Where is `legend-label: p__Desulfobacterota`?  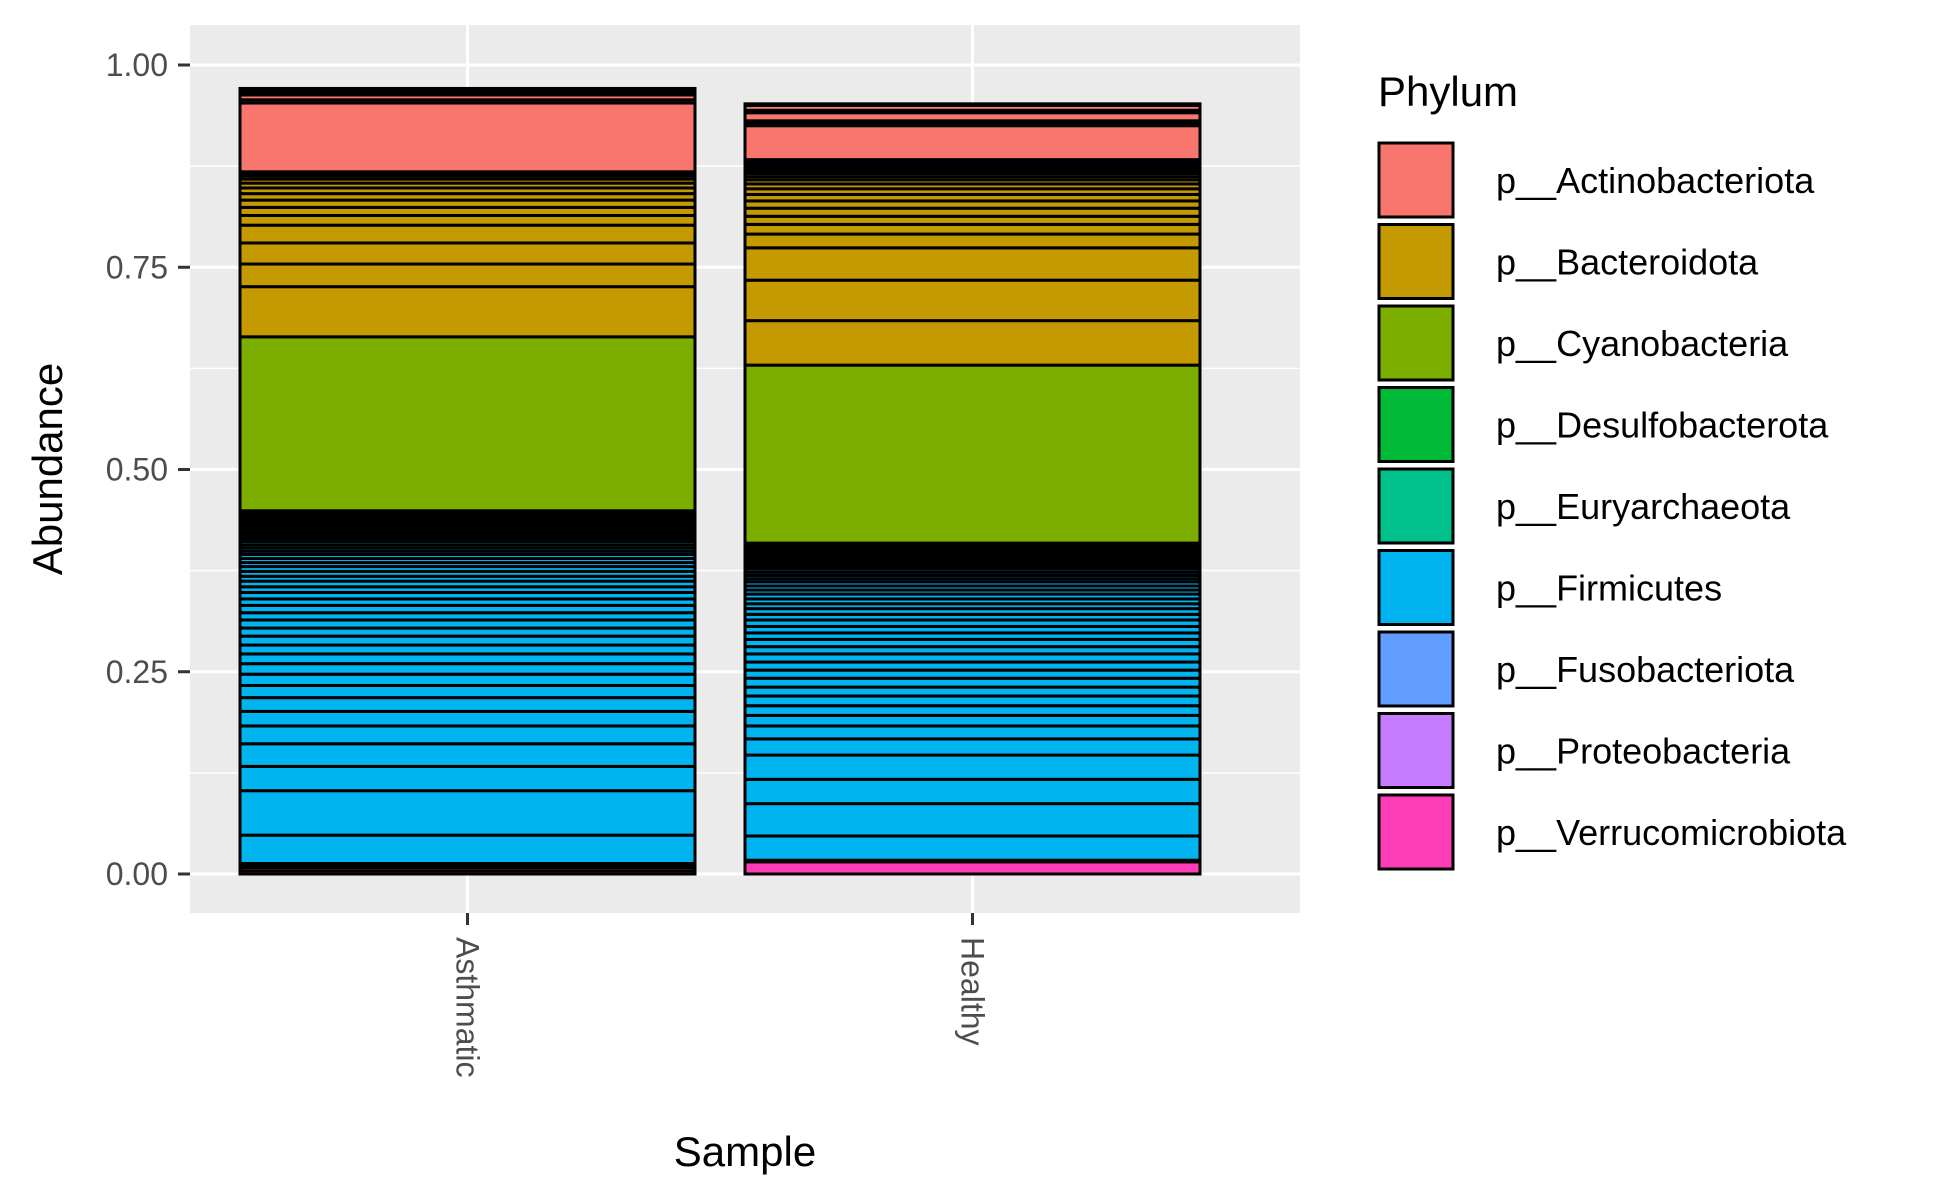
legend-label: p__Desulfobacterota is located at coordinates (1662, 425).